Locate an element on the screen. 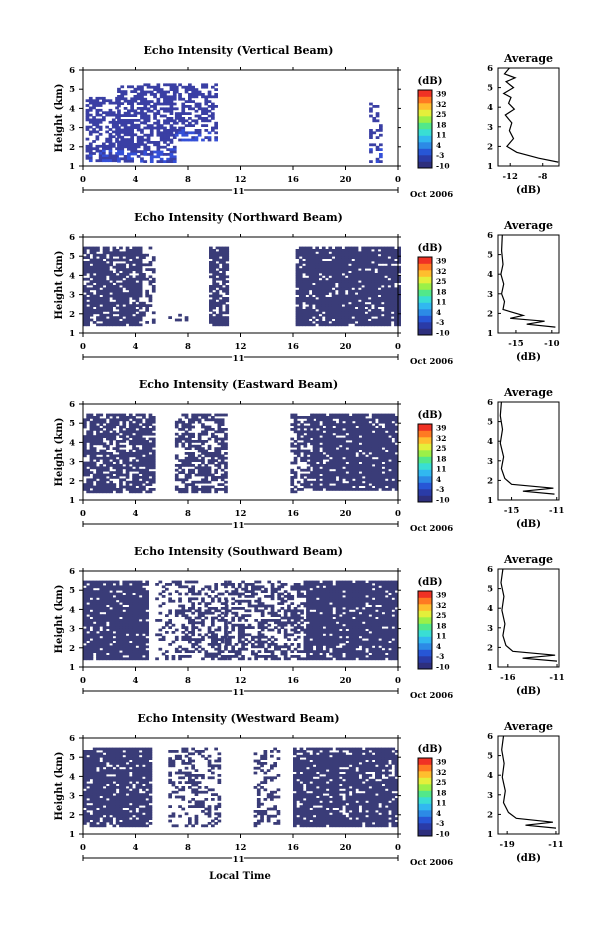 Image resolution: width=614 pixels, height=929 pixels. date-label: Oct 2006 is located at coordinates (431, 529).